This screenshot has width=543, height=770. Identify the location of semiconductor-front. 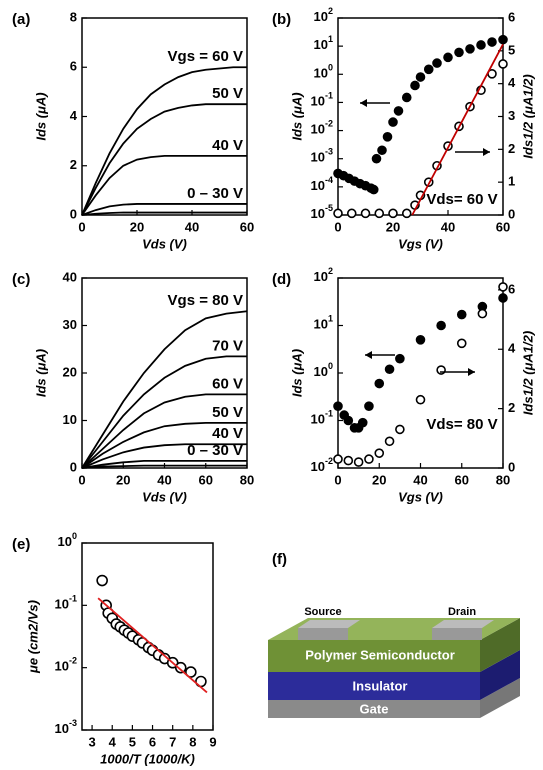
(374, 656).